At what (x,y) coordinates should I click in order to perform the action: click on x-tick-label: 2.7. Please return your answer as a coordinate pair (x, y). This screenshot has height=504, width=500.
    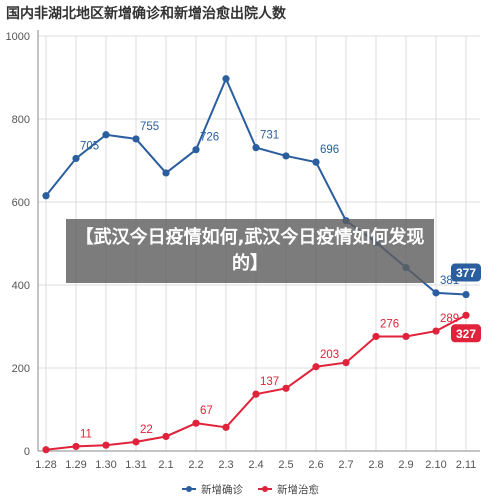
    Looking at the image, I should click on (345, 465).